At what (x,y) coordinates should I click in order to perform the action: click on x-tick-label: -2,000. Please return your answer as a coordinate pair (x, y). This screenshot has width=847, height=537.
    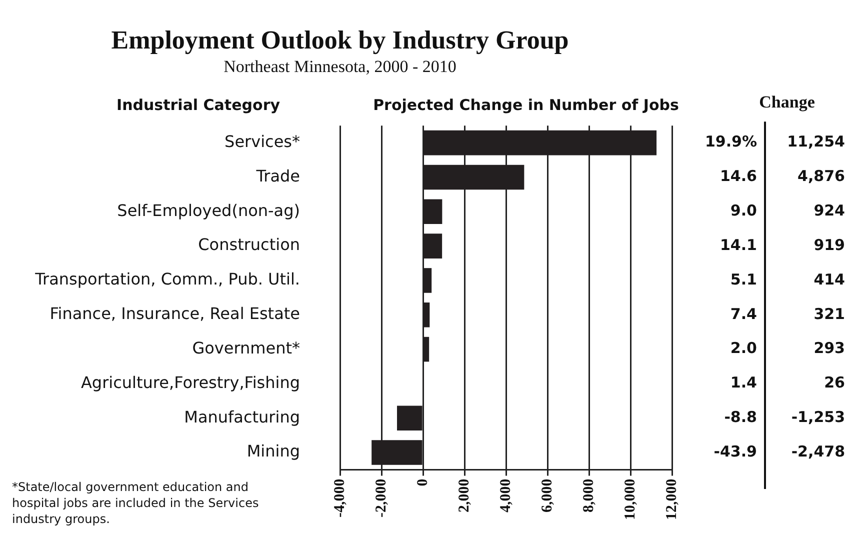
    Looking at the image, I should click on (381, 498).